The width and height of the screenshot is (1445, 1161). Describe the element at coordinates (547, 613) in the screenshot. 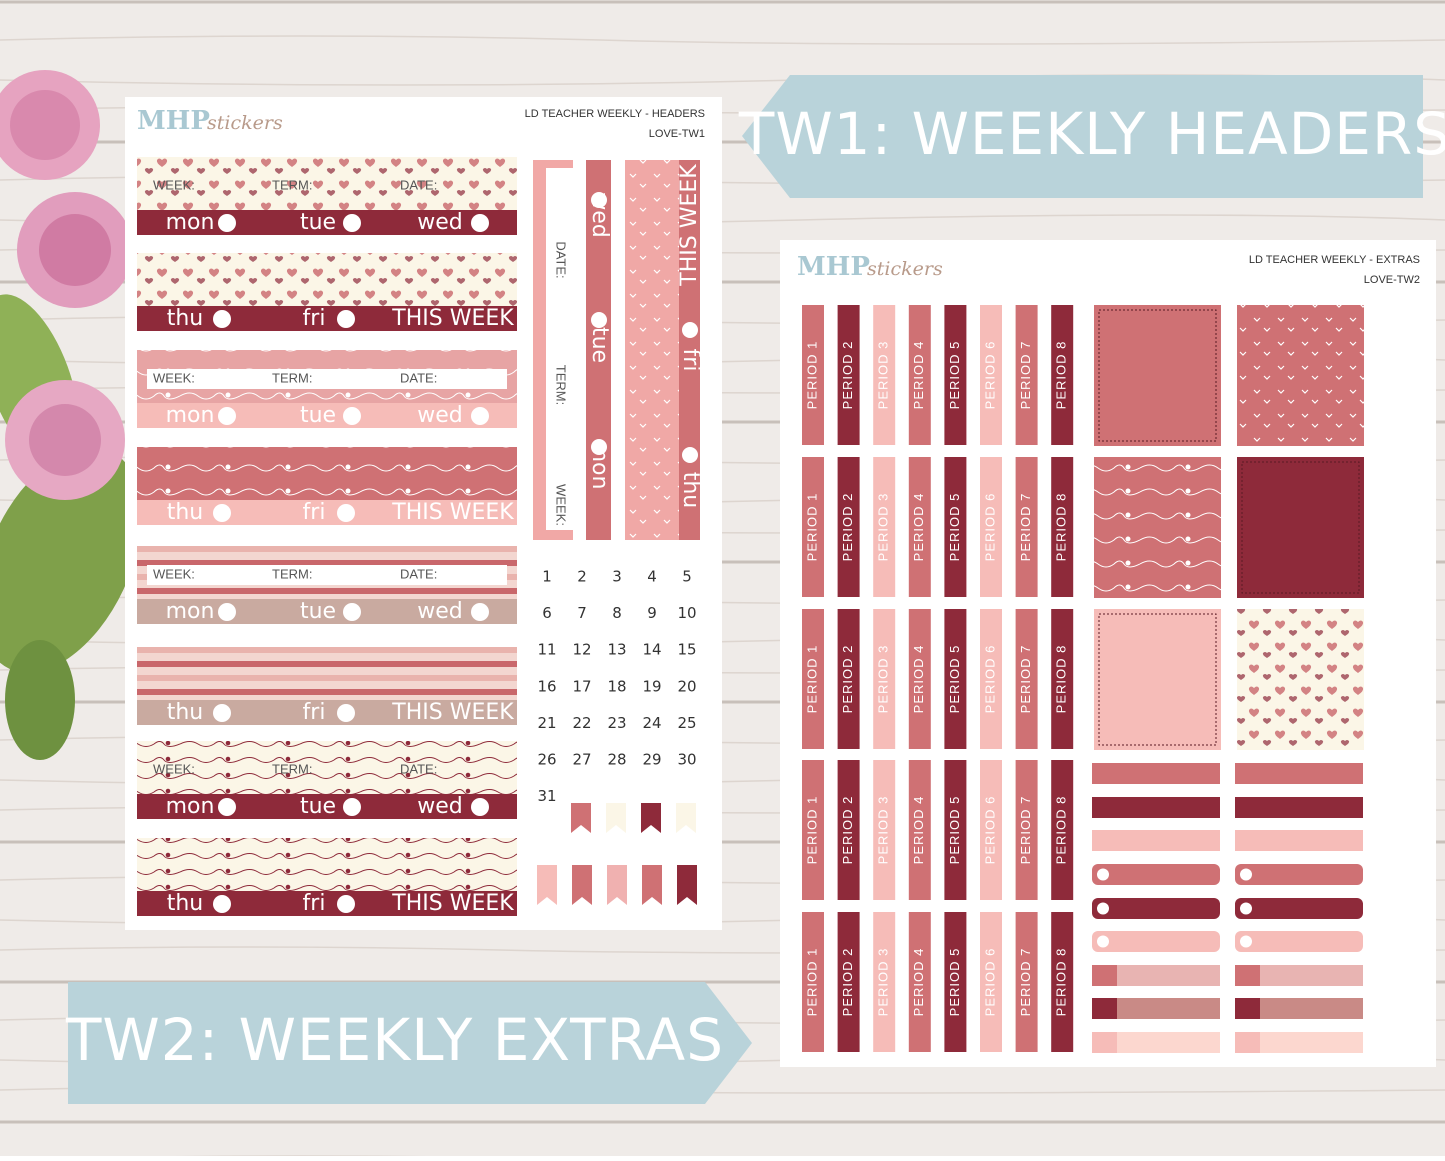

I see `calendar-number: 6` at that location.